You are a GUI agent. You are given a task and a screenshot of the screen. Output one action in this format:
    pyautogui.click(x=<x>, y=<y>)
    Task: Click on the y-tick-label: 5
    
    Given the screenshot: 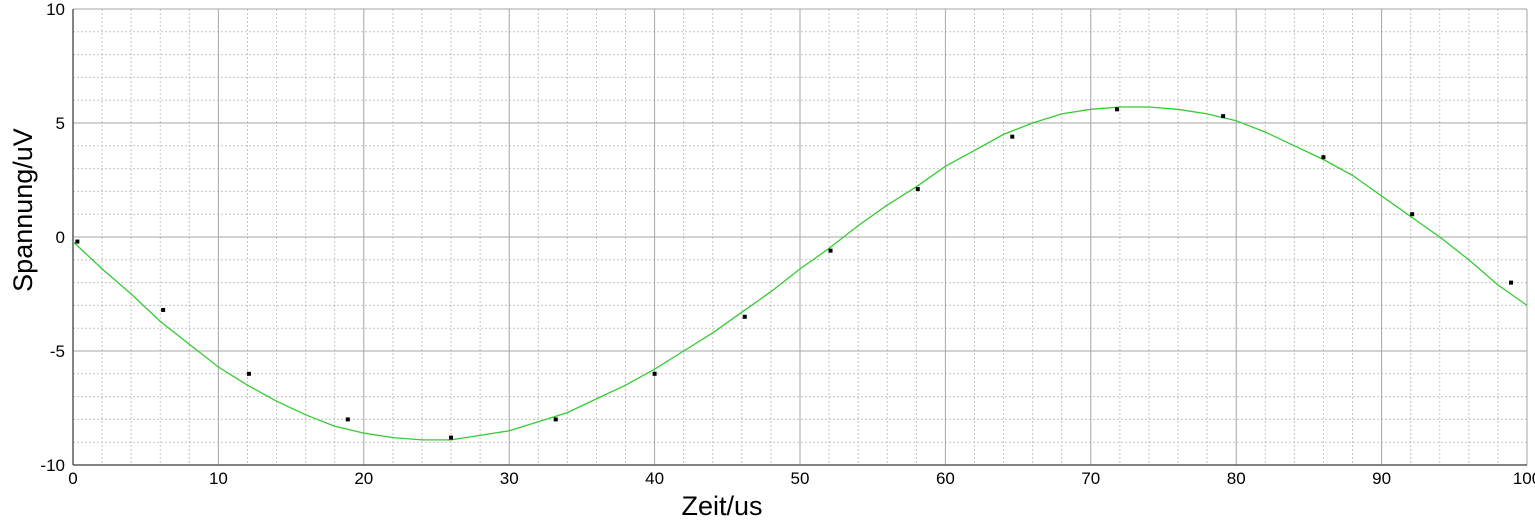 What is the action you would take?
    pyautogui.click(x=60, y=123)
    